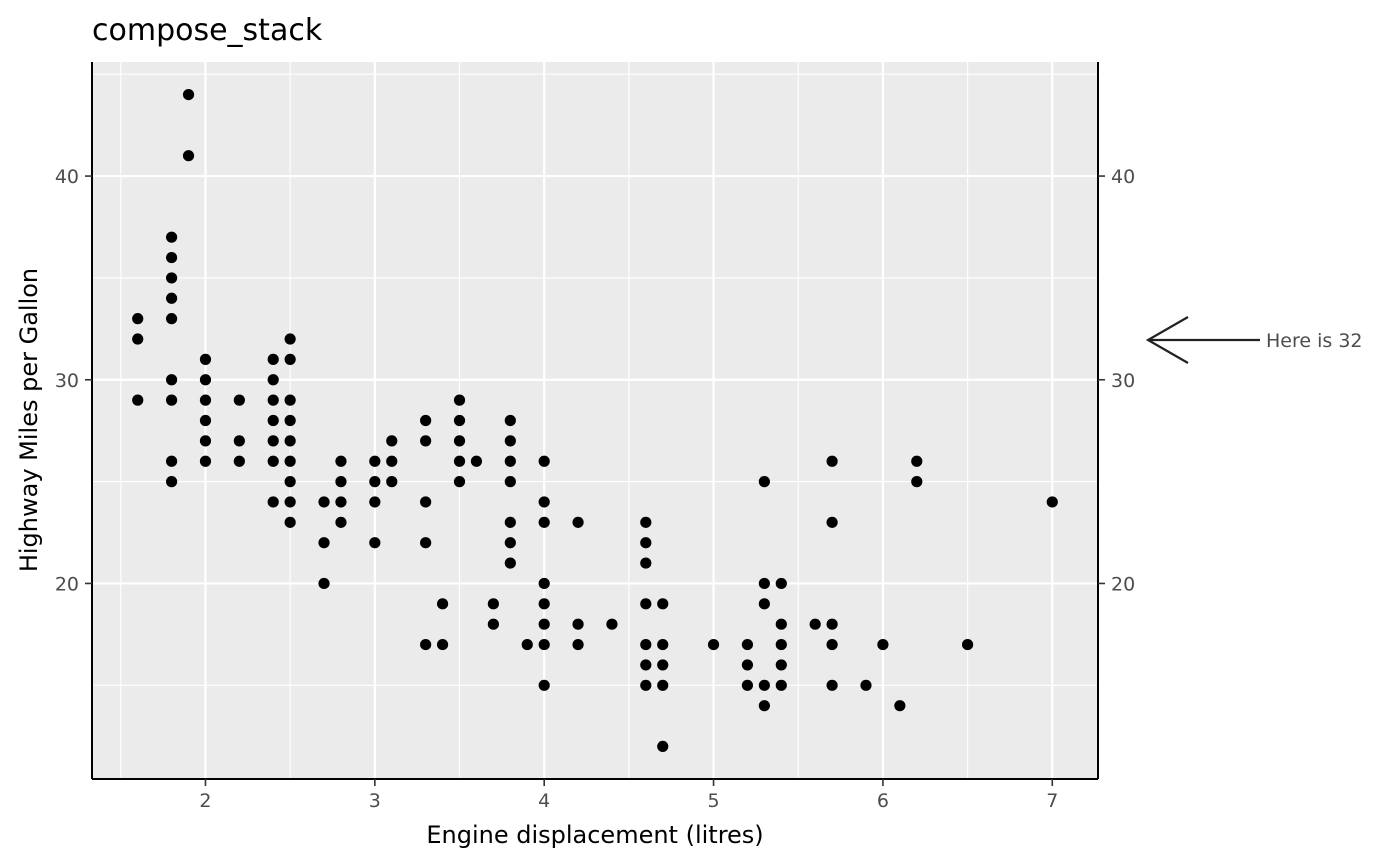  I want to click on secondary-y-tick-label: 30, so click(1123, 381).